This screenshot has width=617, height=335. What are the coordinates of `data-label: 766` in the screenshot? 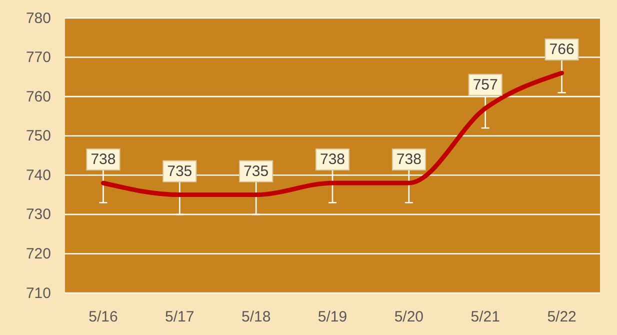 It's located at (561, 49).